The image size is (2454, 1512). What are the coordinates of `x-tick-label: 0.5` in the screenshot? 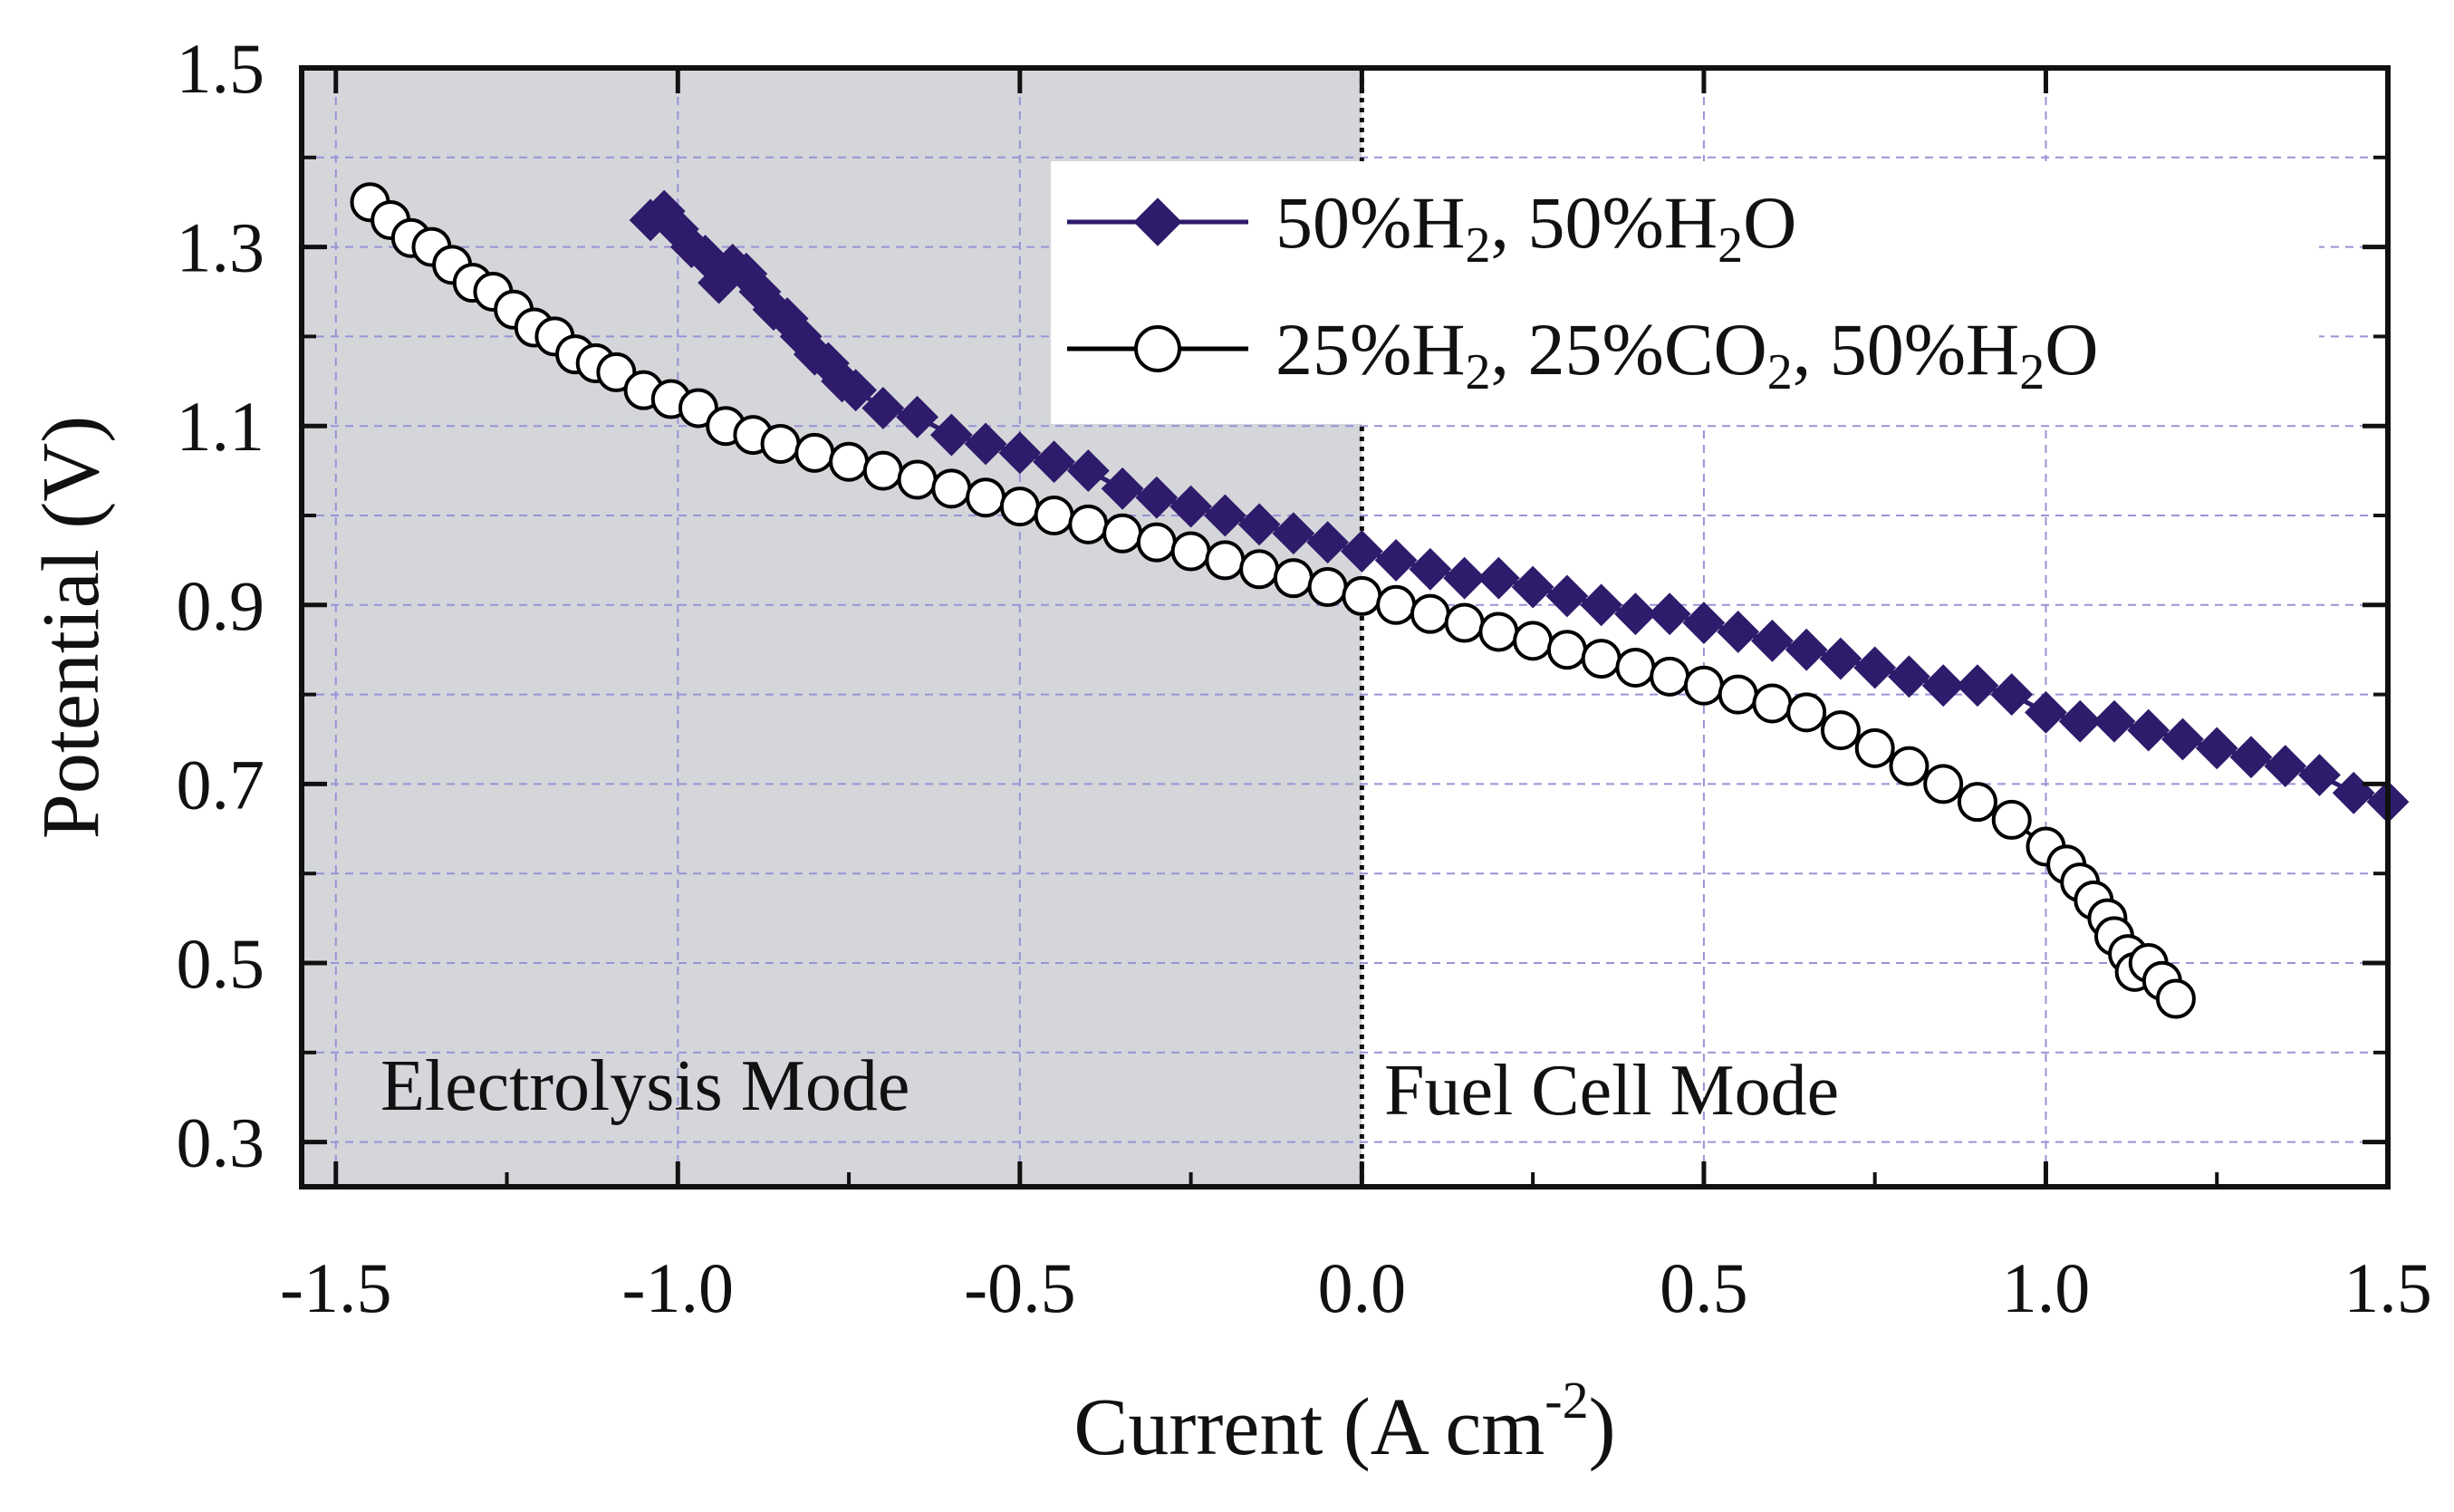 It's located at (1704, 1287).